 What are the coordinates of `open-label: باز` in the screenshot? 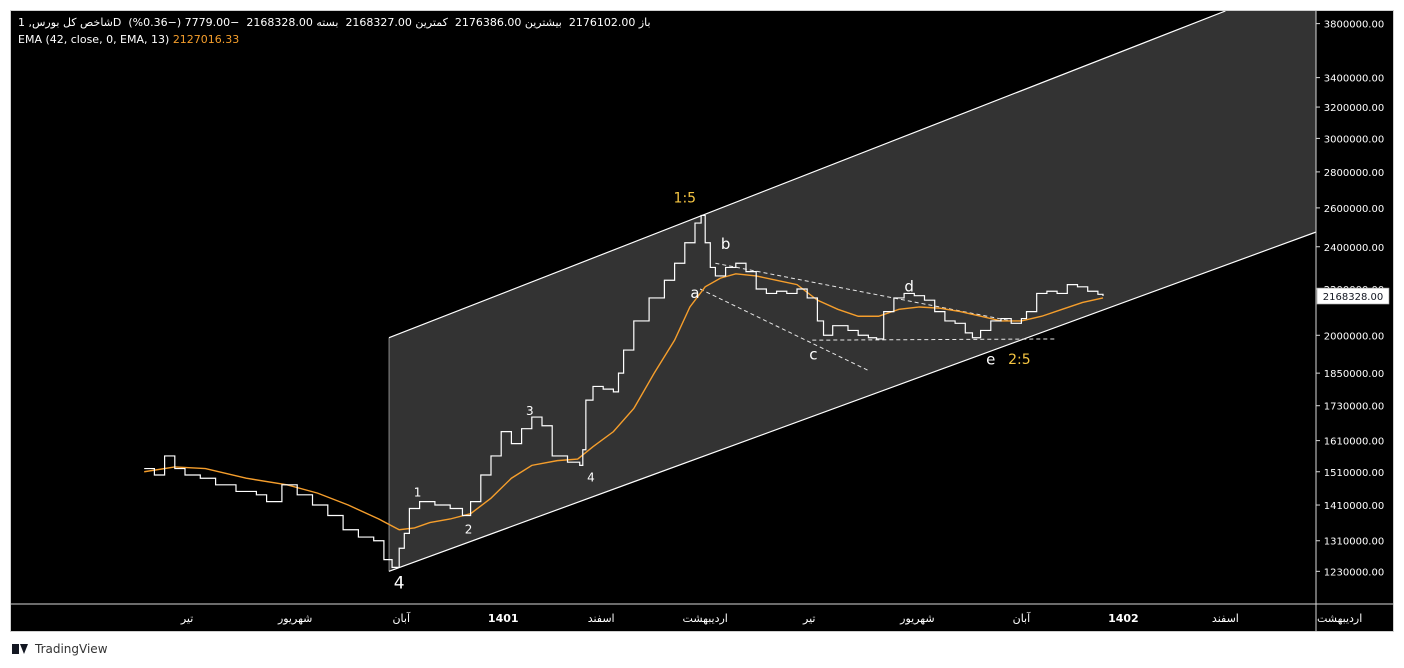 It's located at (644, 22).